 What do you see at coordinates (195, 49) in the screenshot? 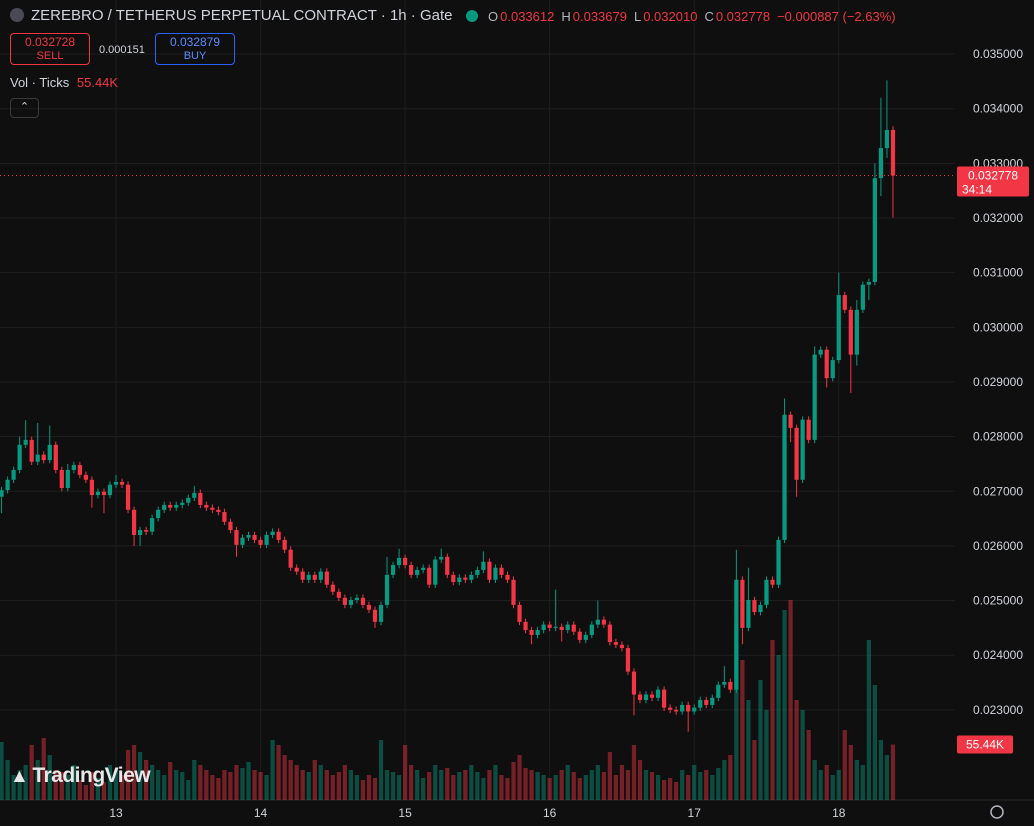
I see `buy-button: 0.032879 BUY` at bounding box center [195, 49].